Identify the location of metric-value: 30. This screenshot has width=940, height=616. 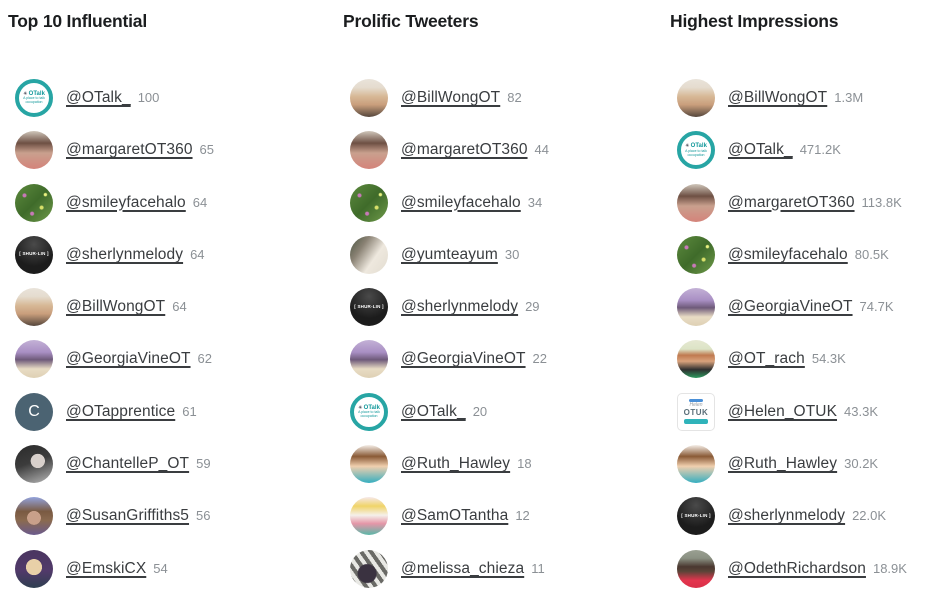
(512, 254).